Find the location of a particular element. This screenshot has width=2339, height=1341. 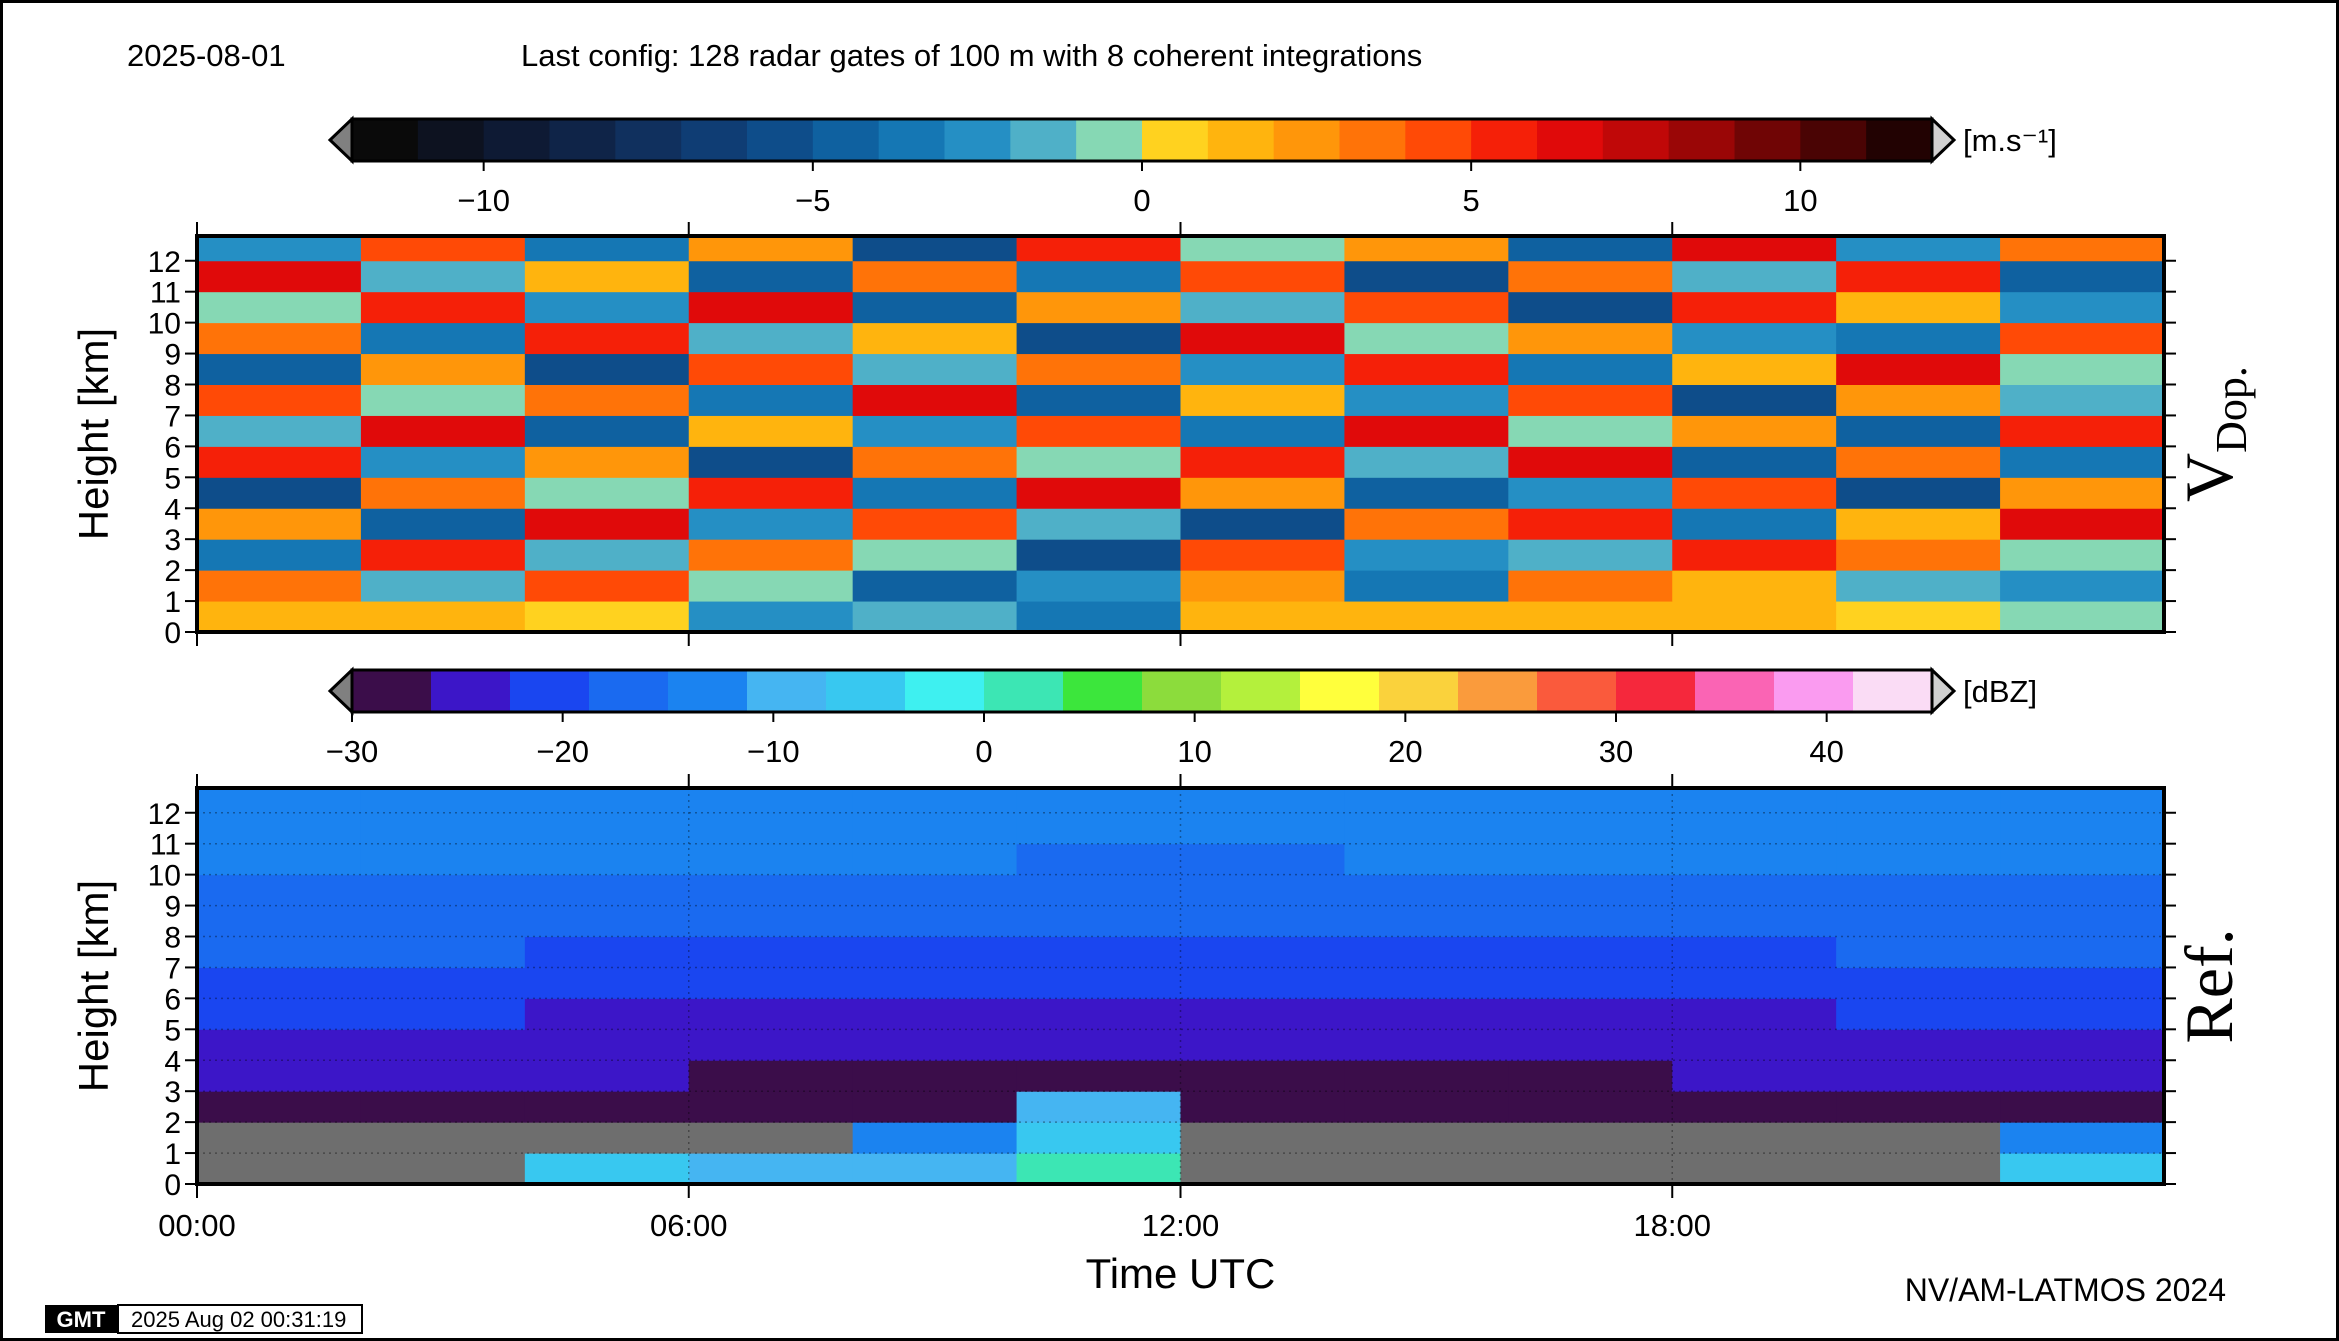

x-tick-label: 12:00 is located at coordinates (1181, 1225).